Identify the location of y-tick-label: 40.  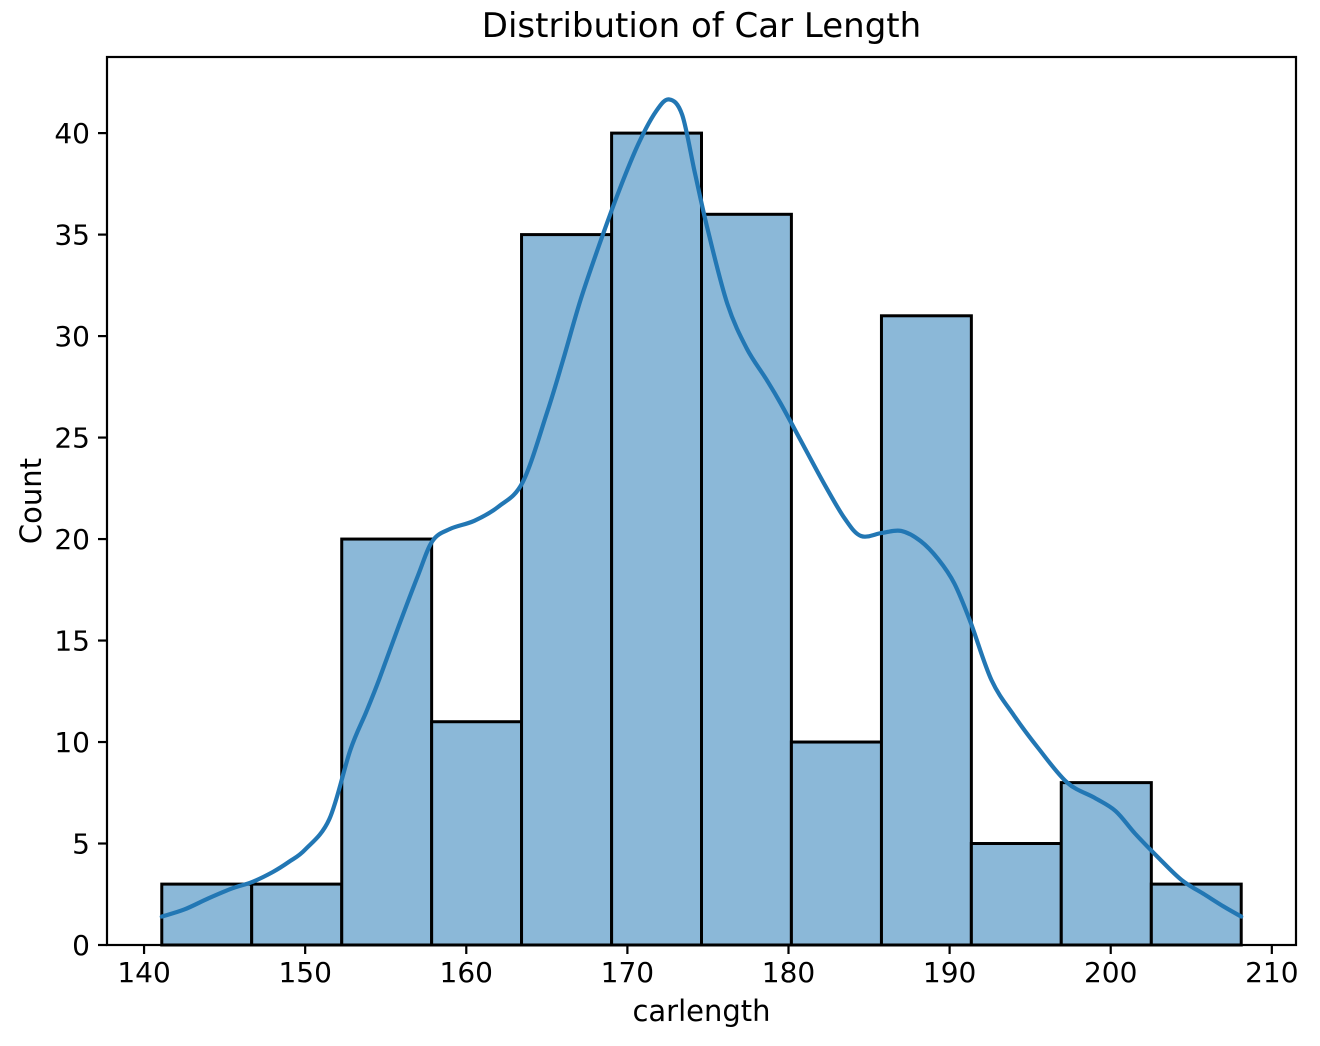
(72, 133).